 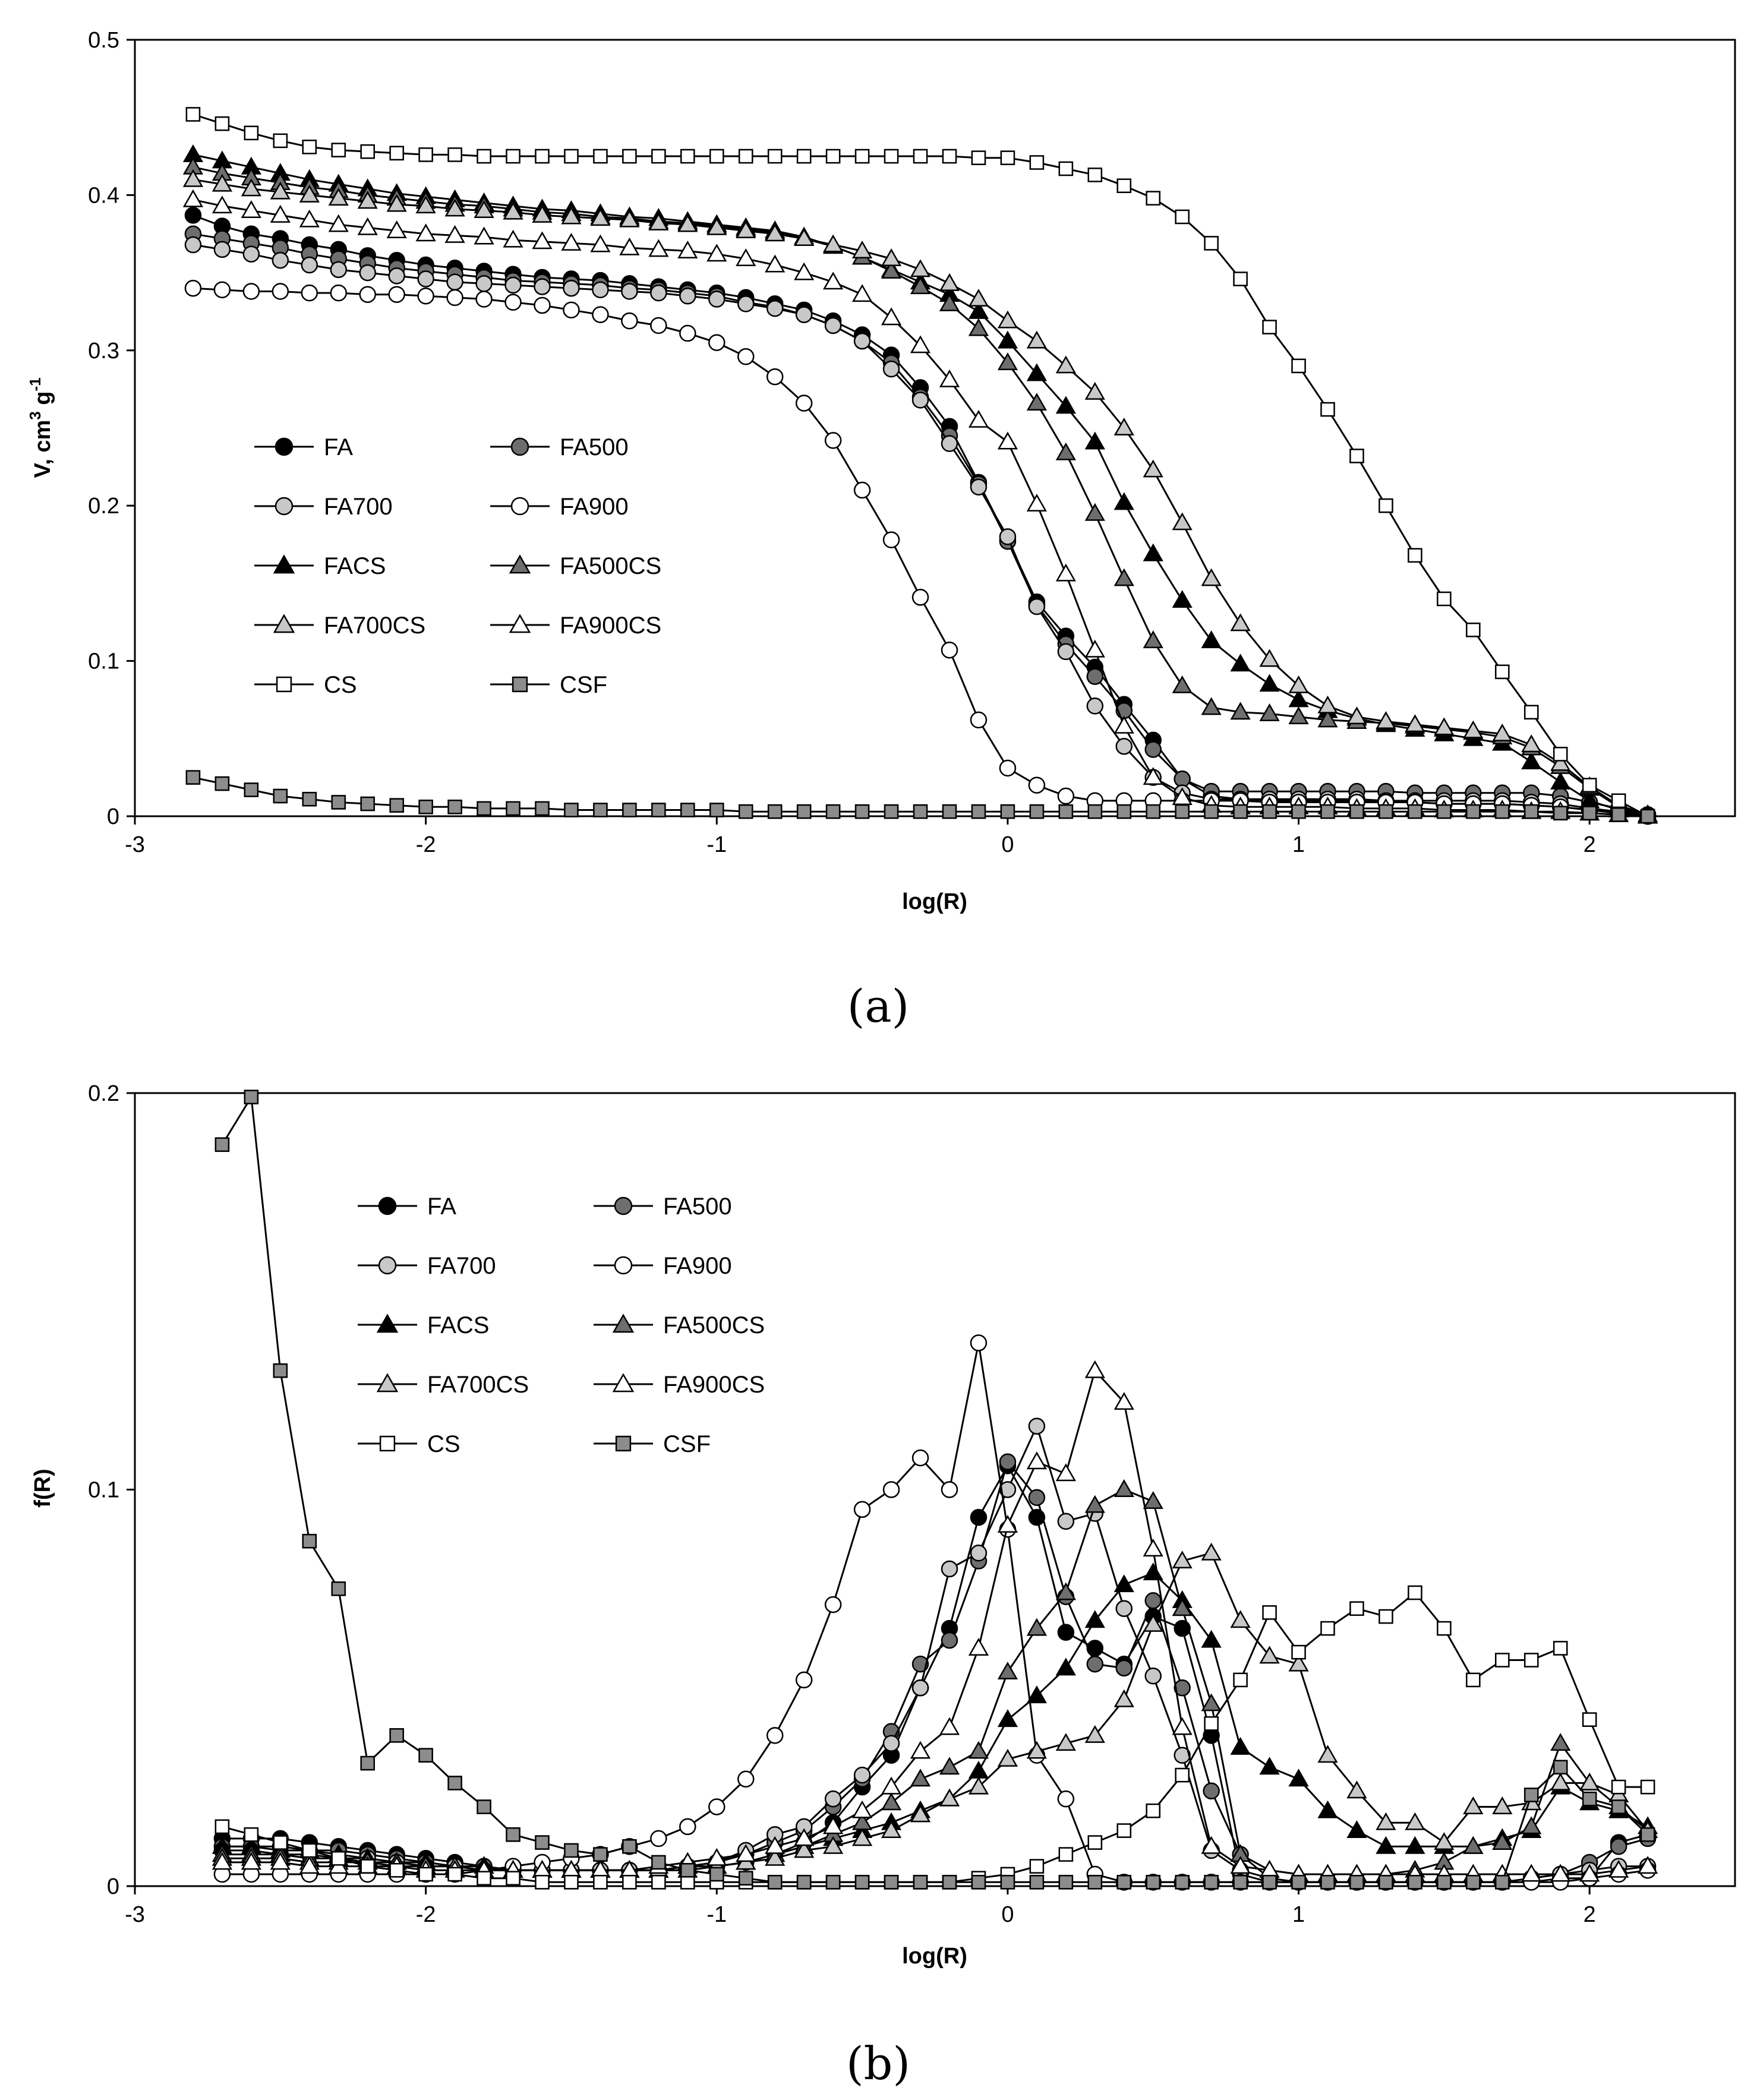 I want to click on legend-label: FA, so click(x=338, y=447).